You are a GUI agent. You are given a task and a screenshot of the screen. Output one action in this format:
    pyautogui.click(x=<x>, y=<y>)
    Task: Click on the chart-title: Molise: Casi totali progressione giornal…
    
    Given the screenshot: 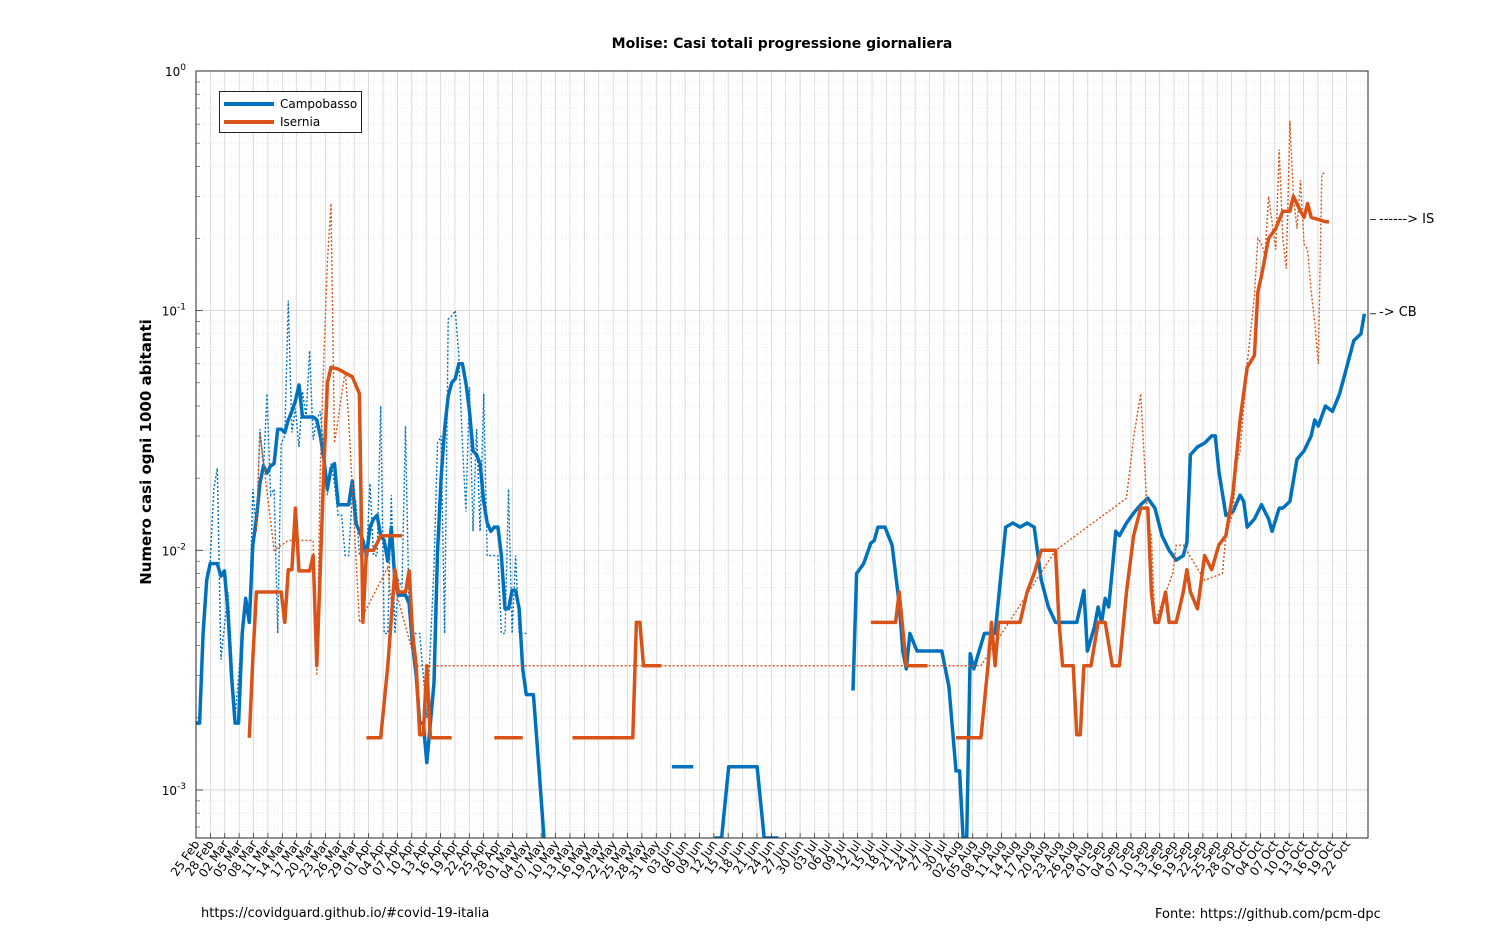 What is the action you would take?
    pyautogui.click(x=782, y=44)
    